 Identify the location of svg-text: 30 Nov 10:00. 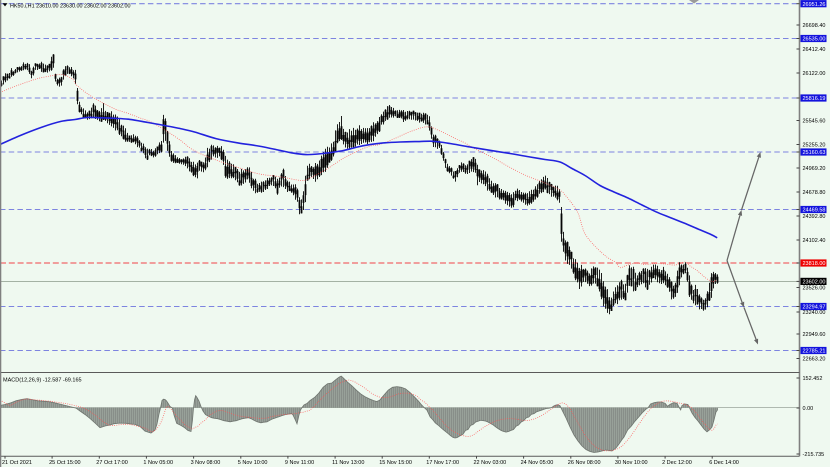
(631, 463).